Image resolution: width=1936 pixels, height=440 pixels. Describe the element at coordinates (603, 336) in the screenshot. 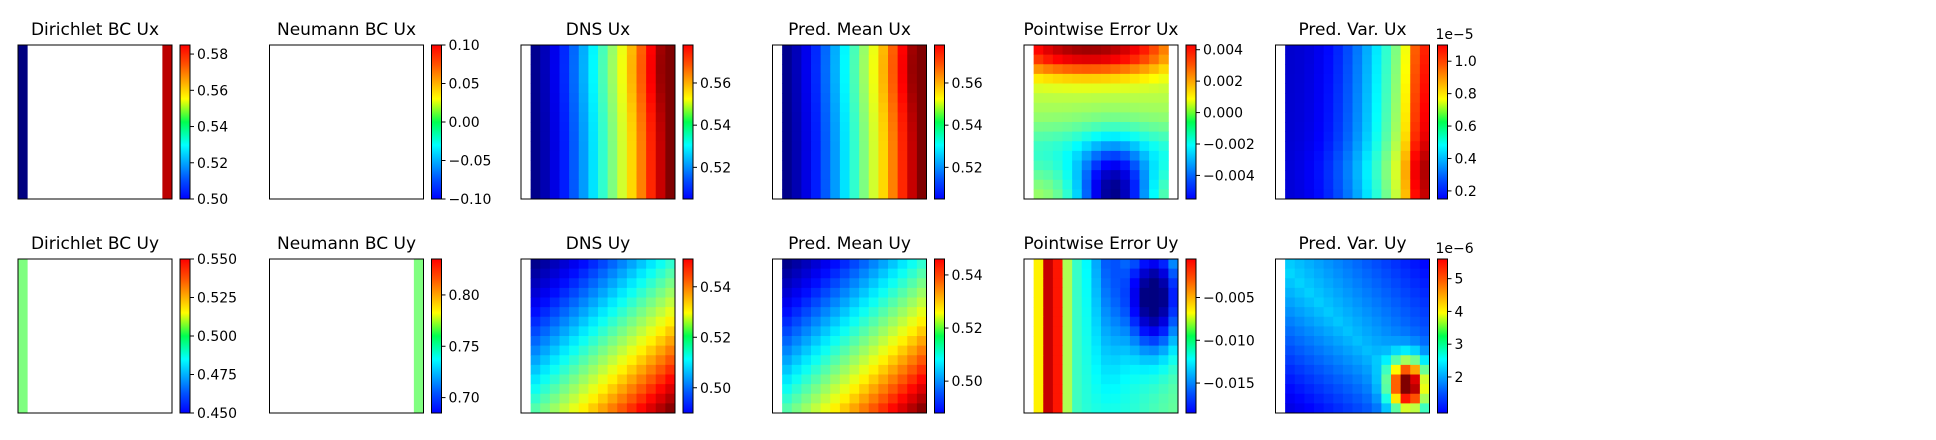

I see `heatmap` at that location.